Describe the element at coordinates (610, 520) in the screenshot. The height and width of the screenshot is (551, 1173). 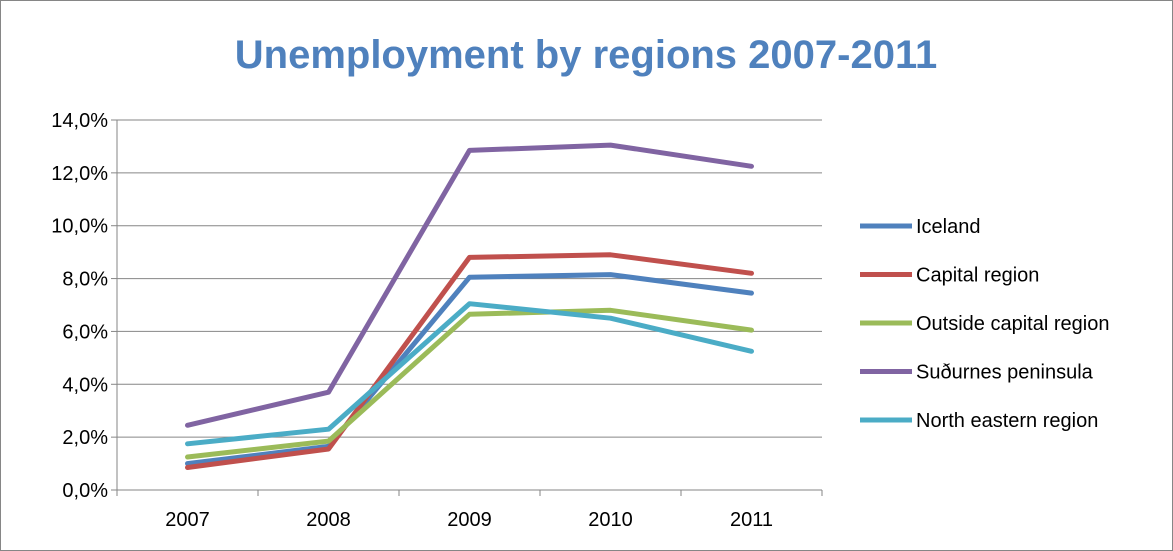
I see `x-tick-label: 2010` at that location.